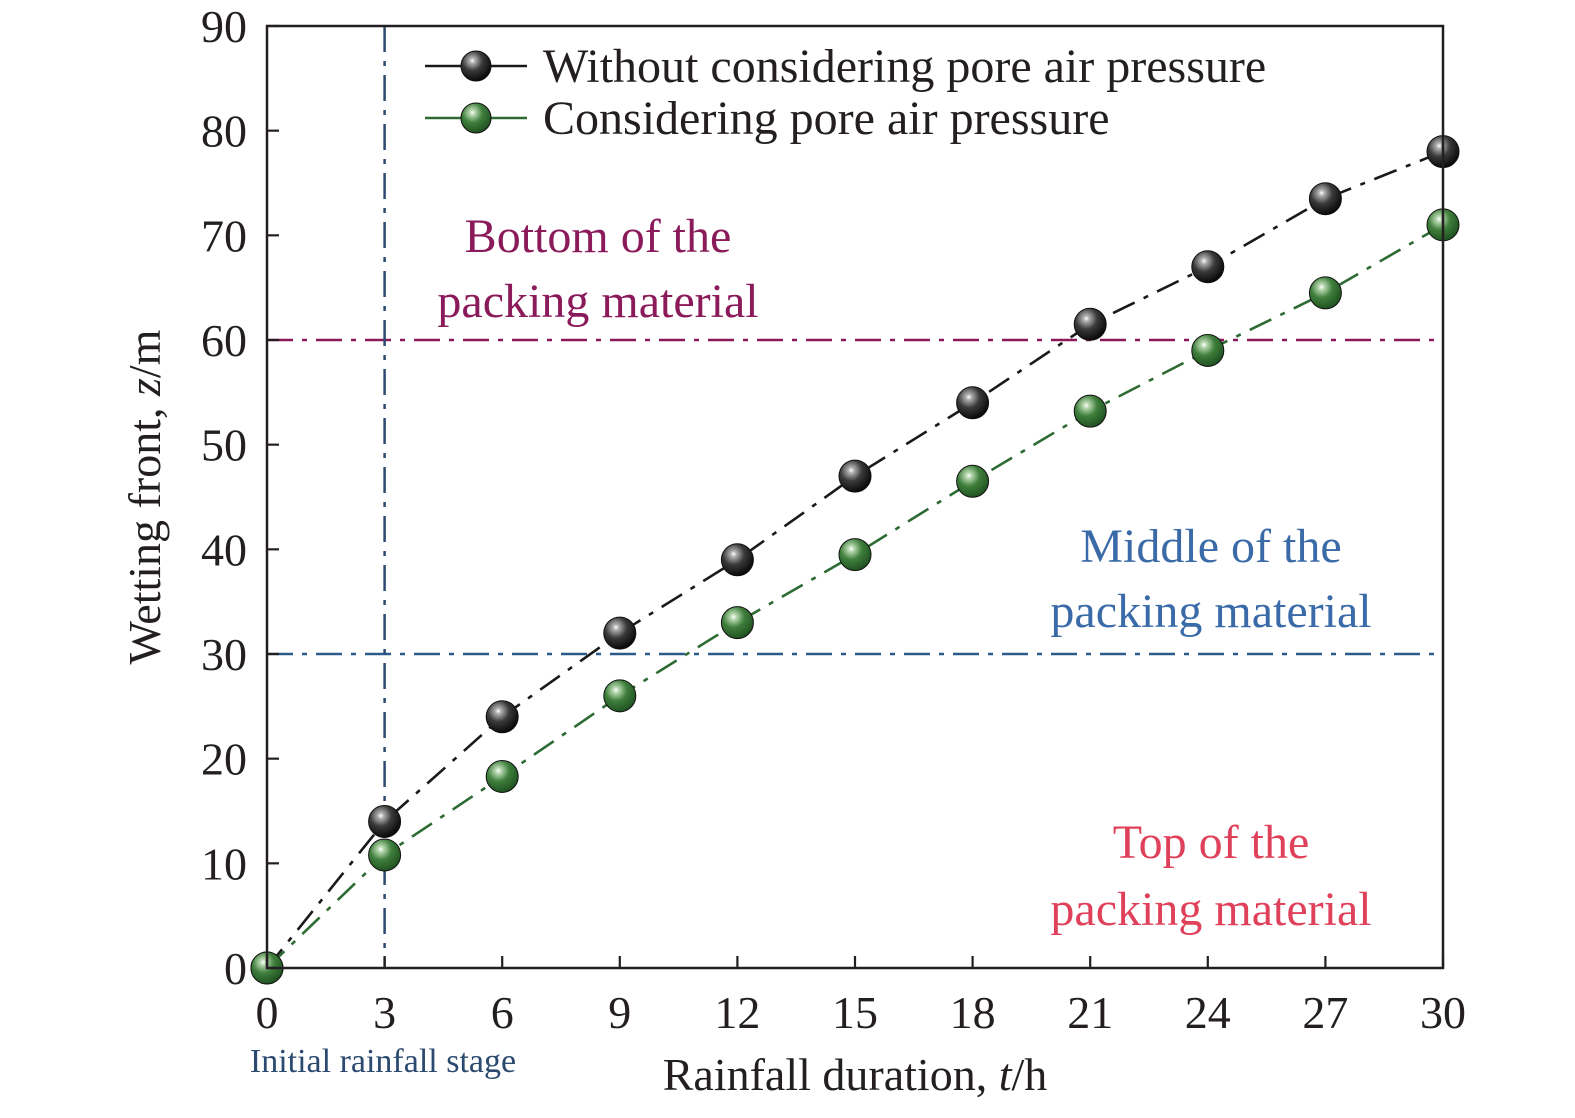 The width and height of the screenshot is (1575, 1118). What do you see at coordinates (384, 1012) in the screenshot?
I see `x-tick-label-3: 3` at bounding box center [384, 1012].